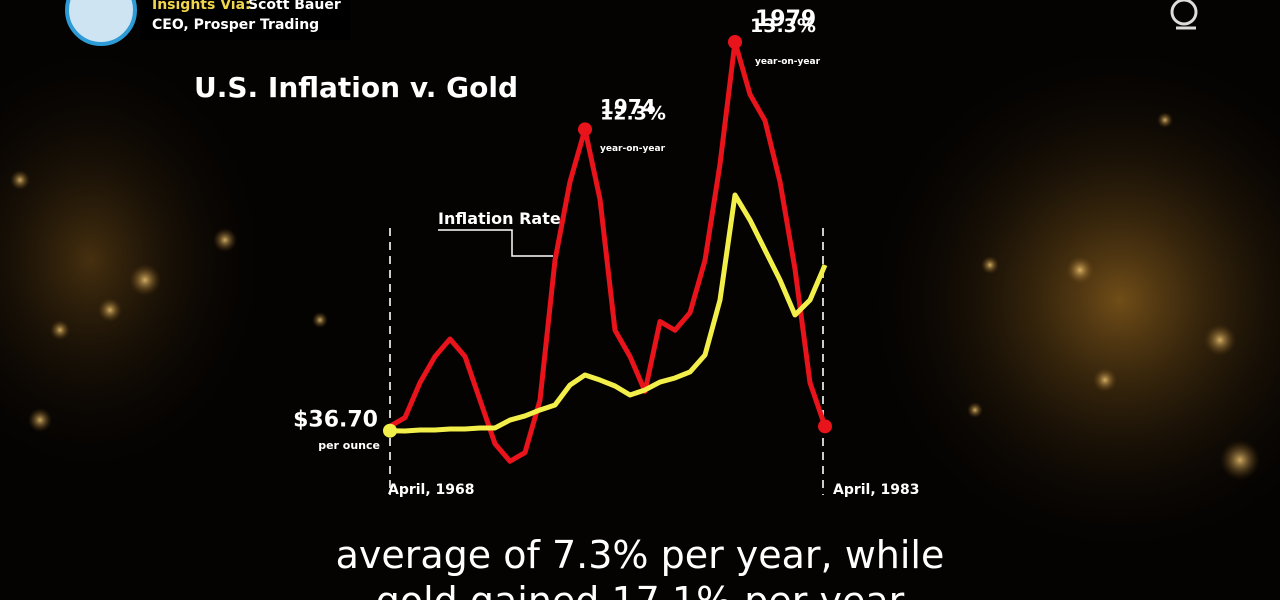 This screenshot has width=1280, height=600. I want to click on legend-label: Inflation Rate, so click(499, 218).